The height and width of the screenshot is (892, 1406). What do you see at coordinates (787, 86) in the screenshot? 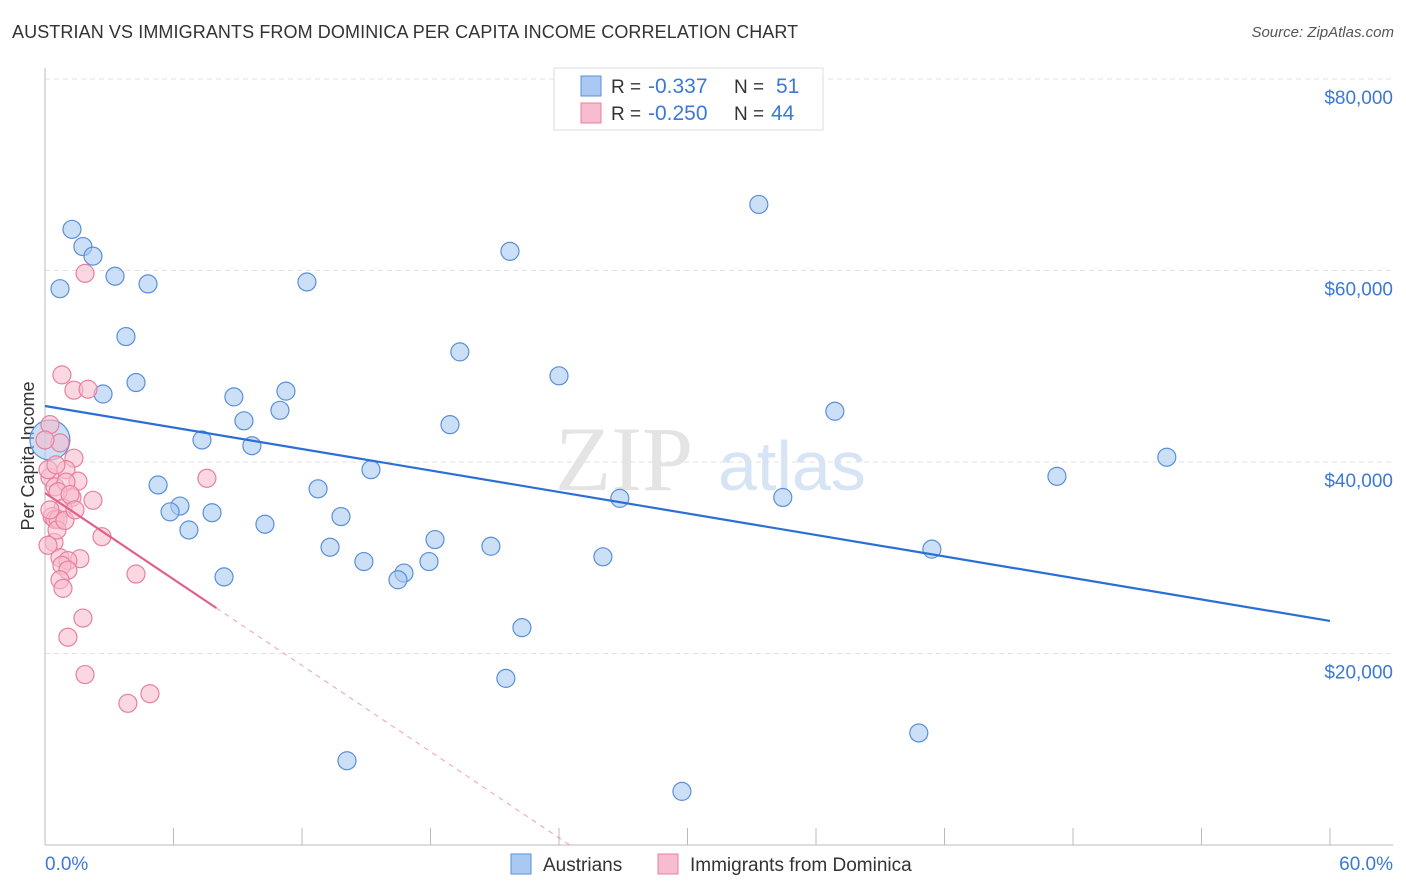
I see `legend-n-value: 51` at bounding box center [787, 86].